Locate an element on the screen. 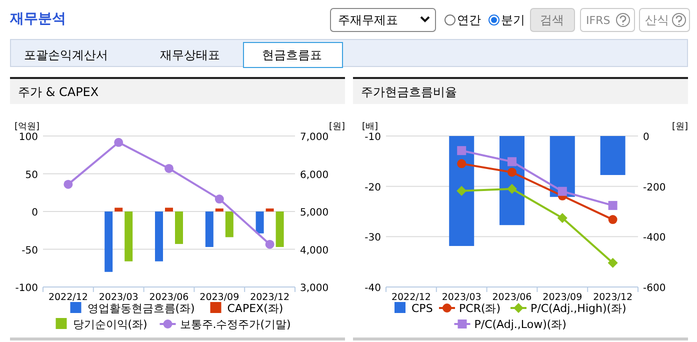 This screenshot has height=342, width=697. text: 연간 is located at coordinates (469, 20).